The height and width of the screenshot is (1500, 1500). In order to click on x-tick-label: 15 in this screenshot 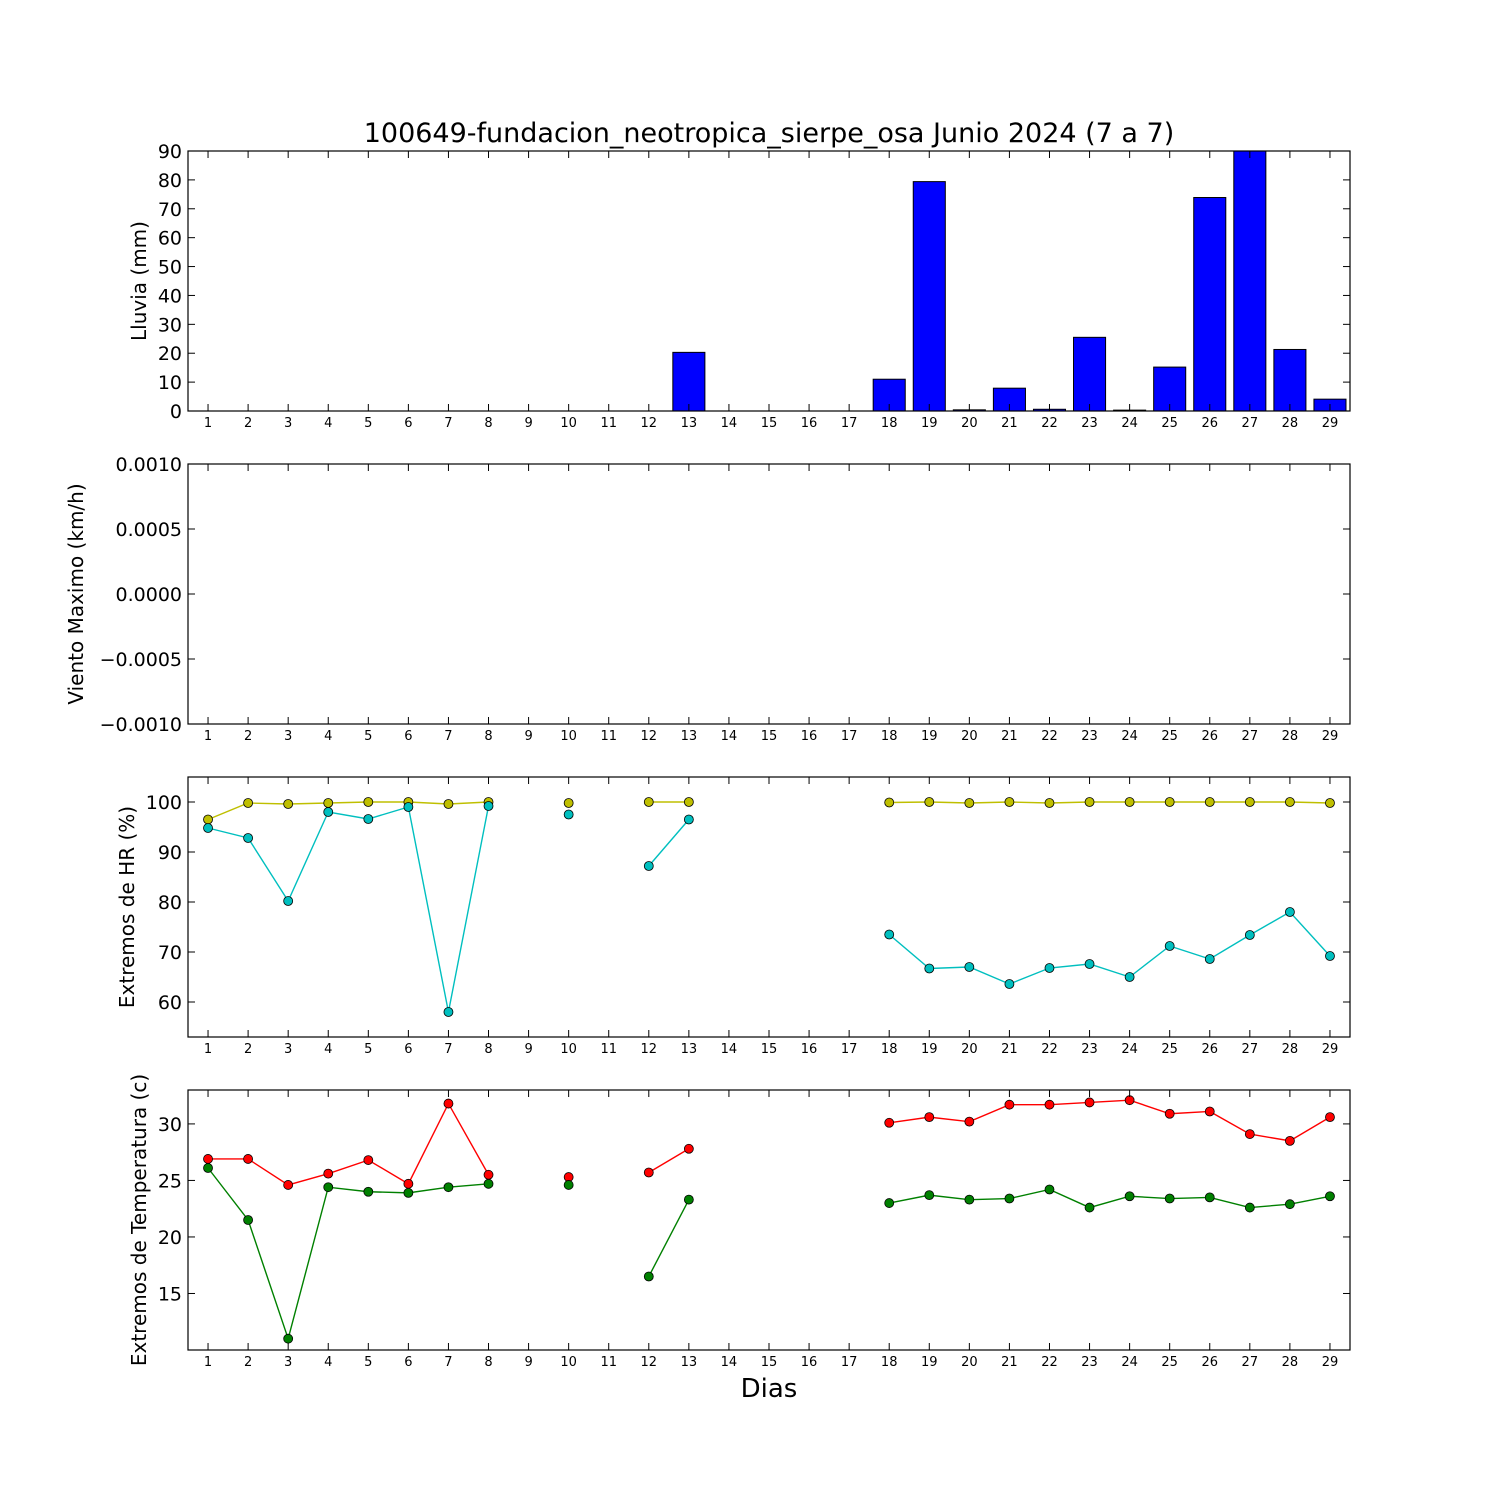, I will do `click(769, 1362)`.